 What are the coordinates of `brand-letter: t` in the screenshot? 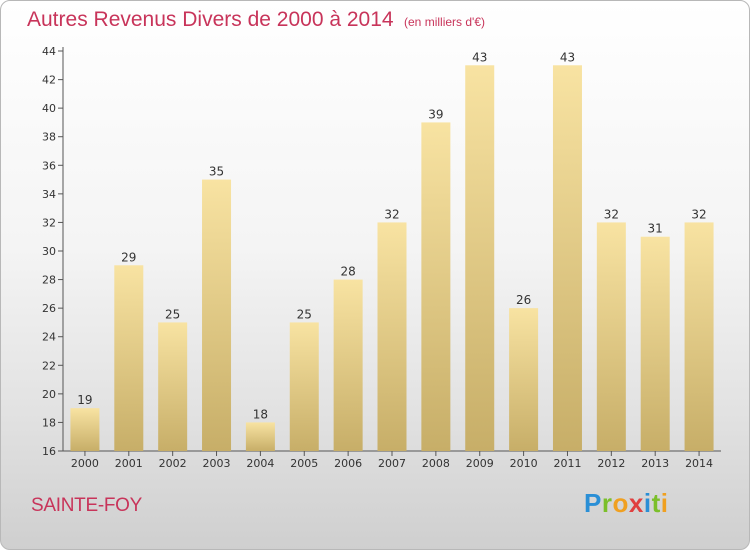 It's located at (656, 503).